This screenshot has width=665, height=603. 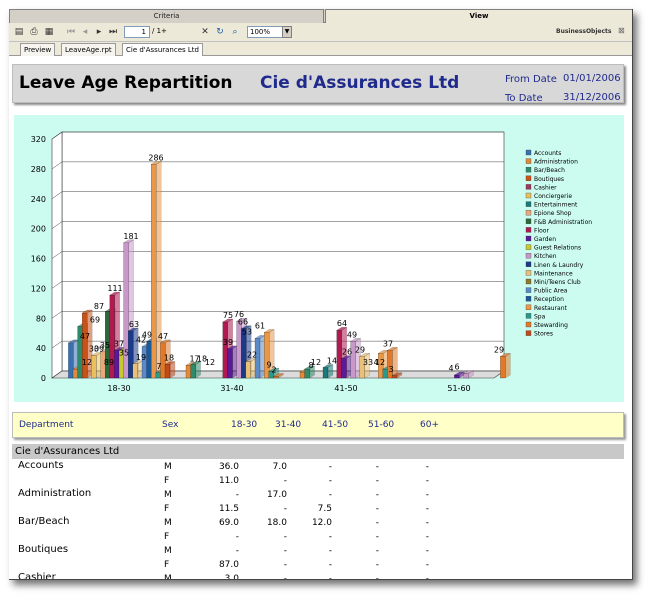 What do you see at coordinates (137, 32) in the screenshot?
I see `page-number-input: 1` at bounding box center [137, 32].